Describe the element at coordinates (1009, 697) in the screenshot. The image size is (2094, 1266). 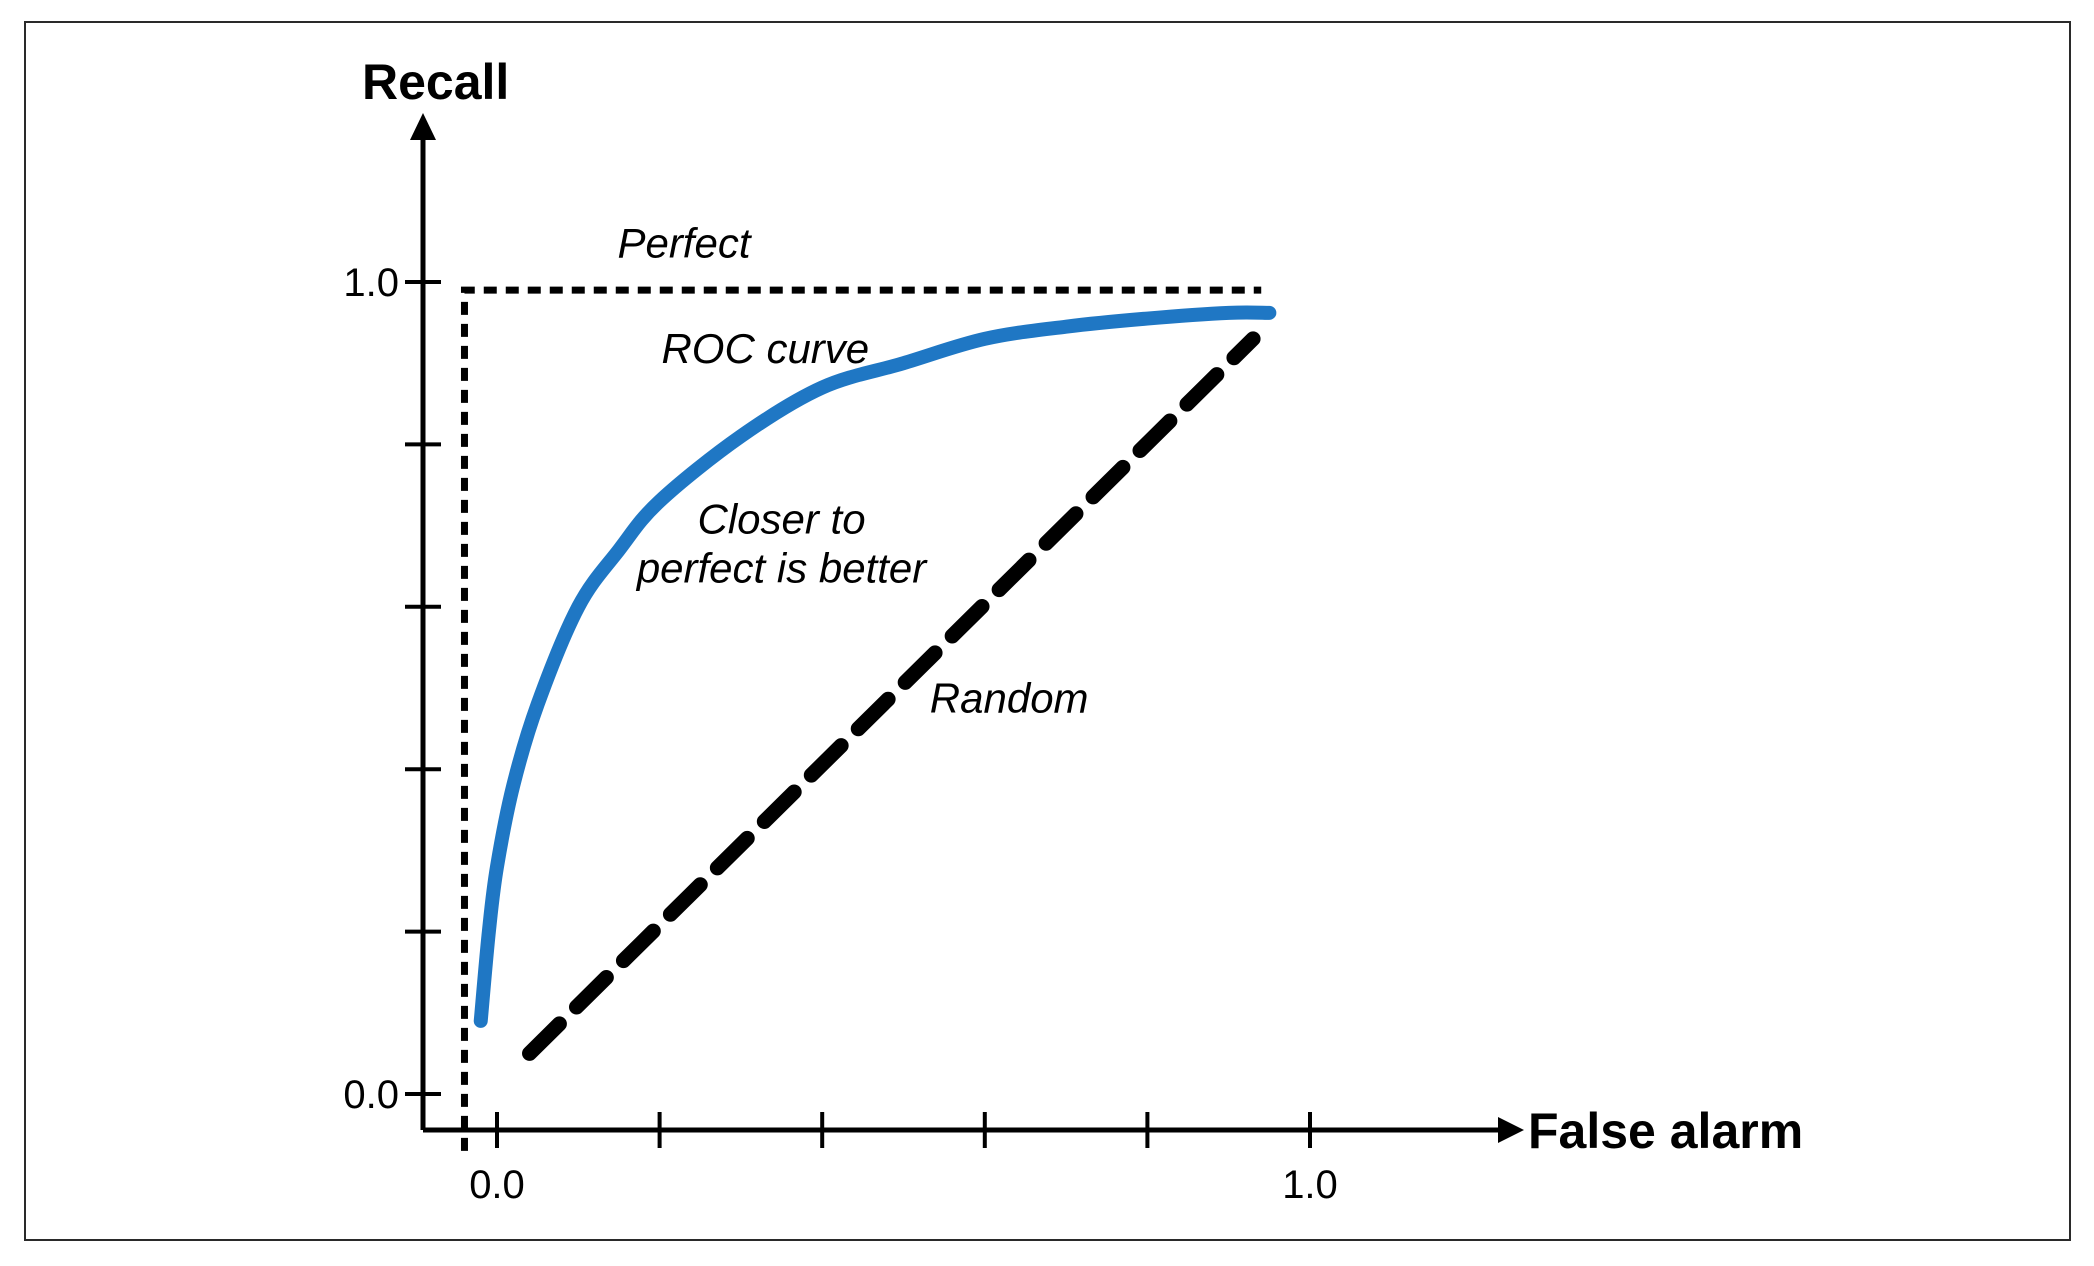
I see `annotation-random: Random` at that location.